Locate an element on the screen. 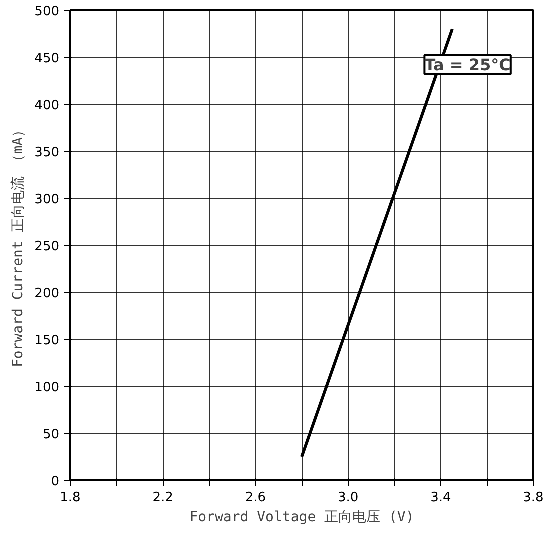 The width and height of the screenshot is (553, 556). y-tick-label: 450 is located at coordinates (47, 59).